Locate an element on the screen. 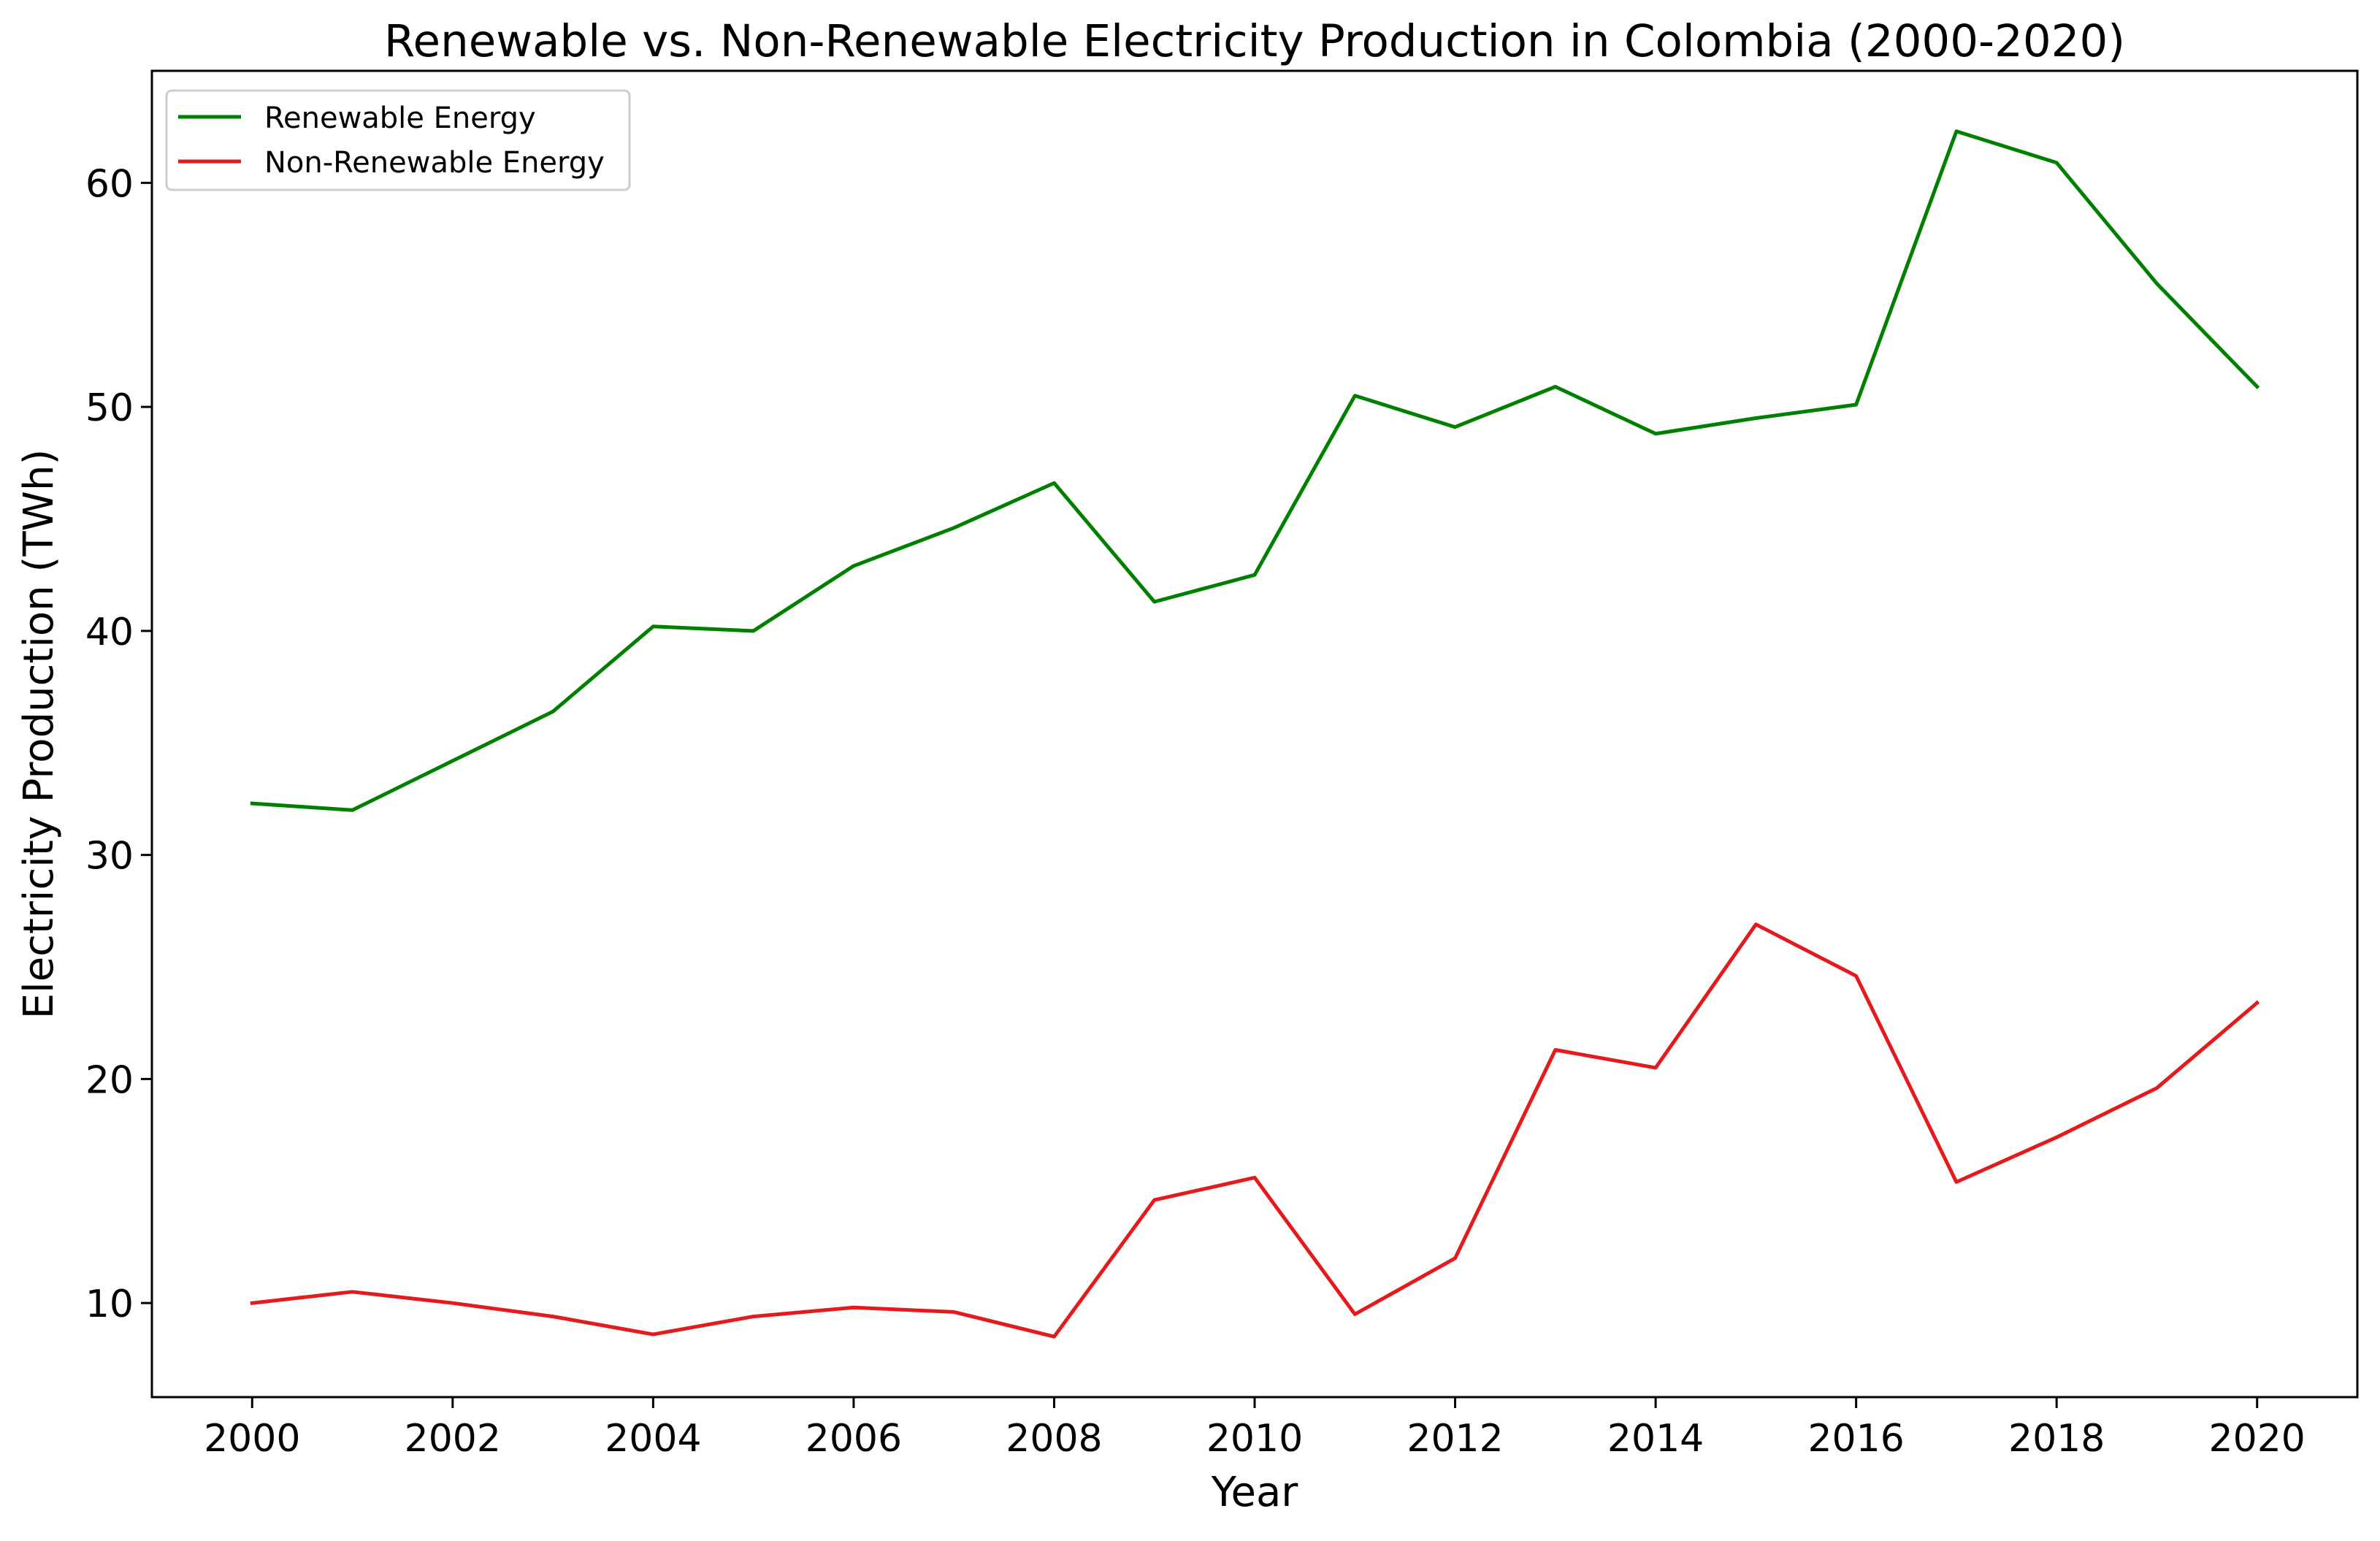 The height and width of the screenshot is (1541, 2380). legend-label: Renewable Energy is located at coordinates (400, 118).